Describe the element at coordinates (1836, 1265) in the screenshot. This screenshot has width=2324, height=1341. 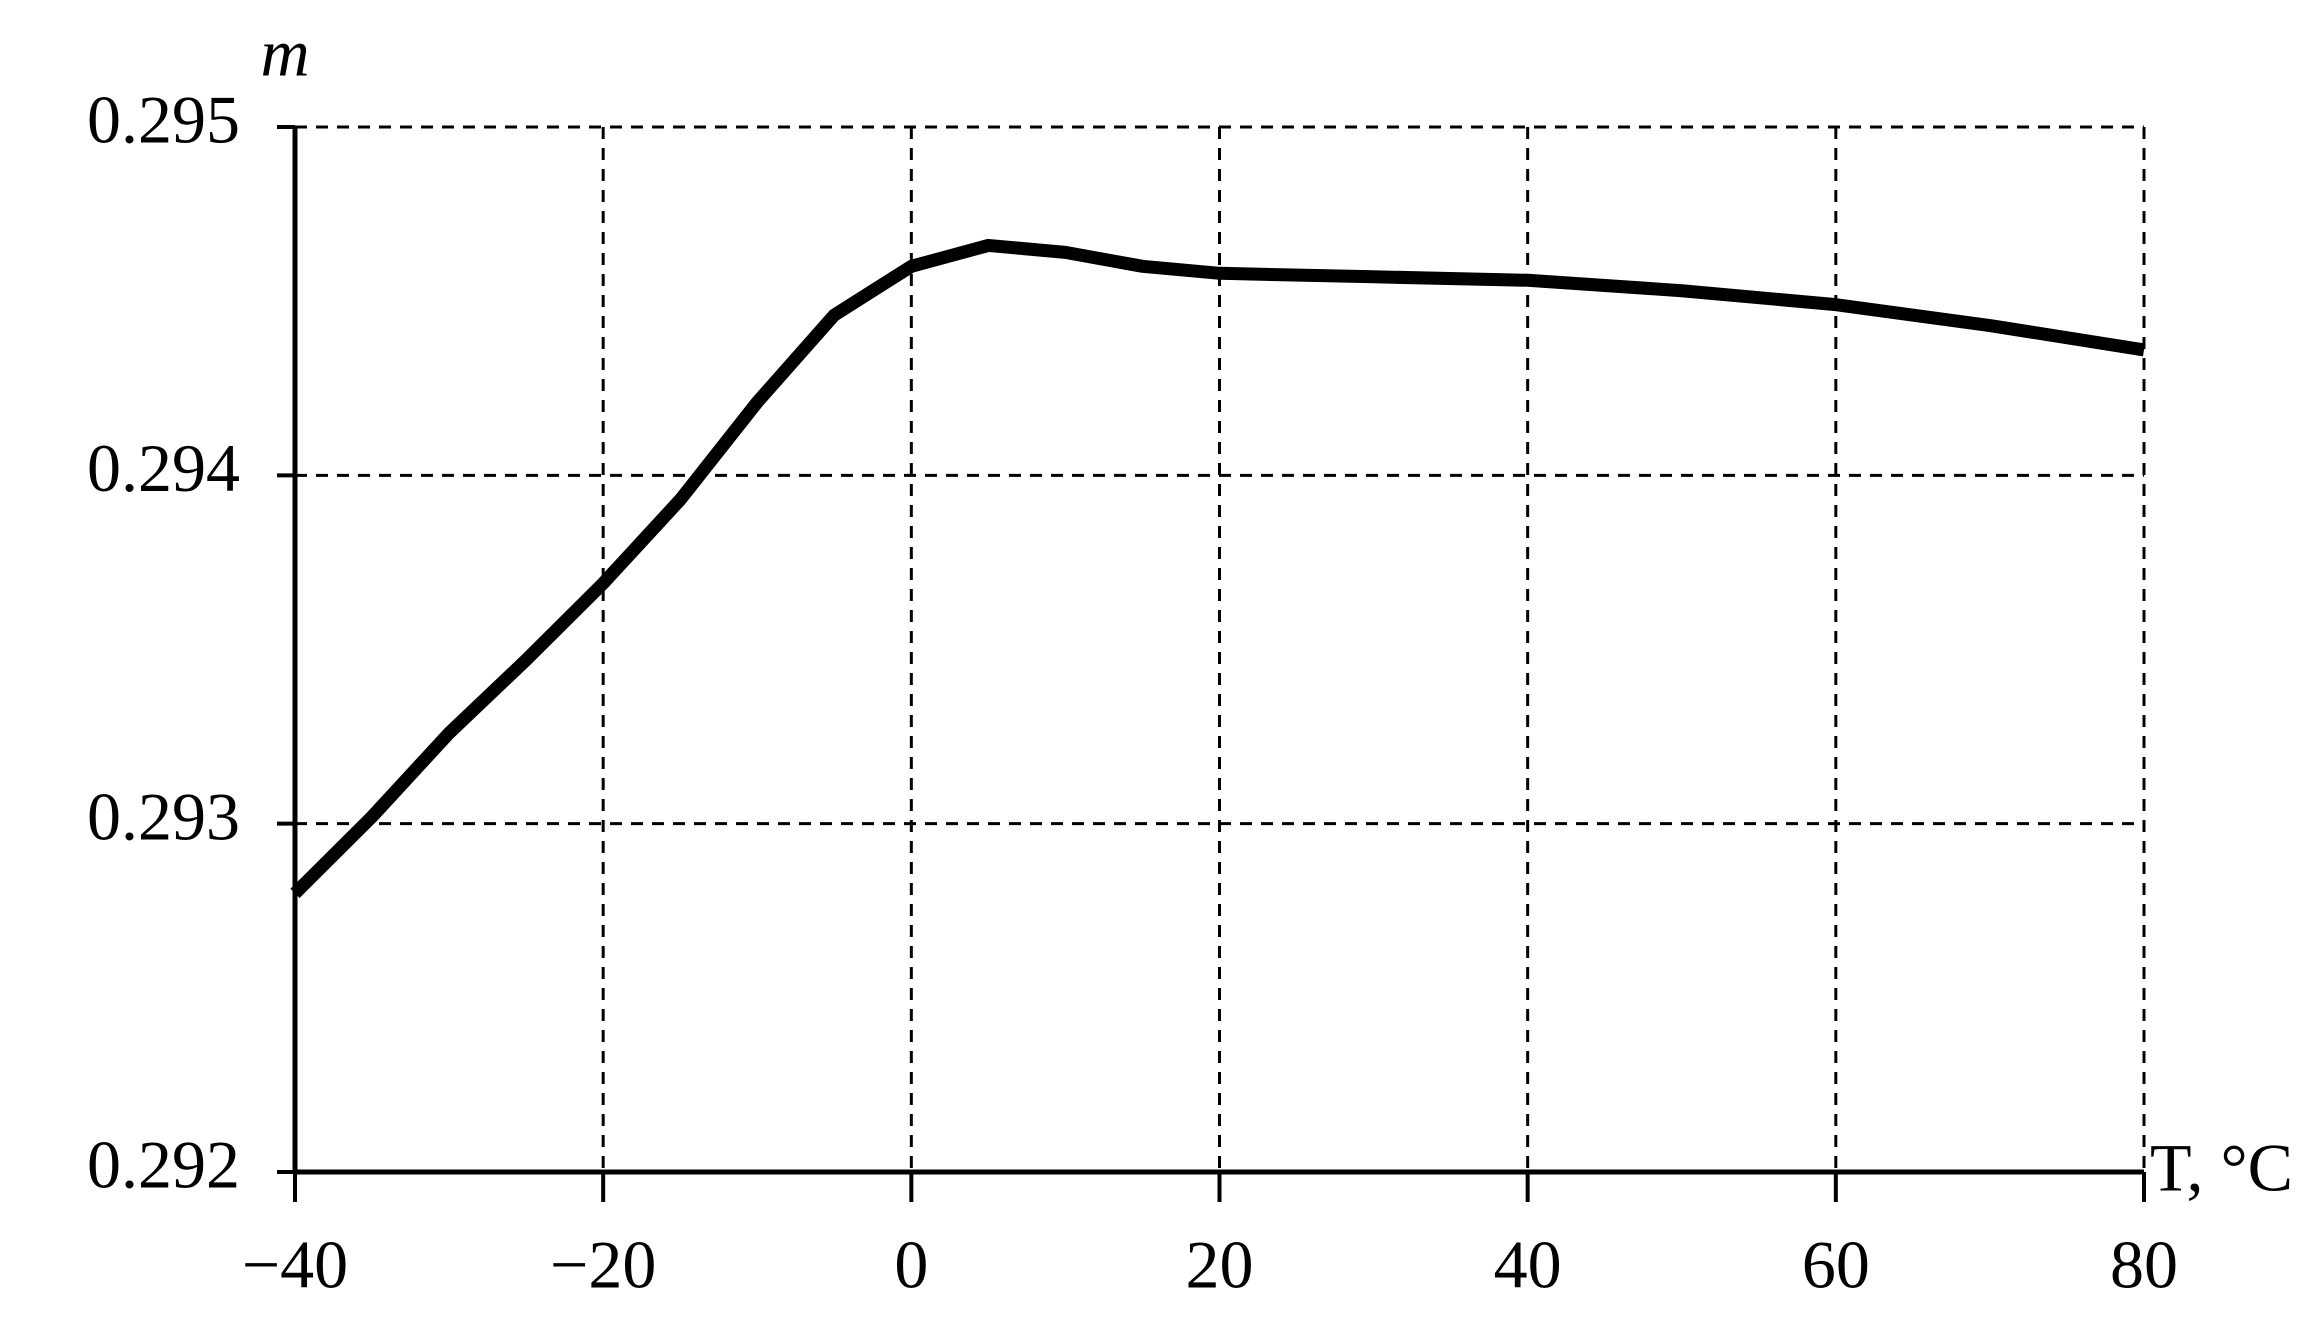
I see `x-tick-label: 60` at that location.